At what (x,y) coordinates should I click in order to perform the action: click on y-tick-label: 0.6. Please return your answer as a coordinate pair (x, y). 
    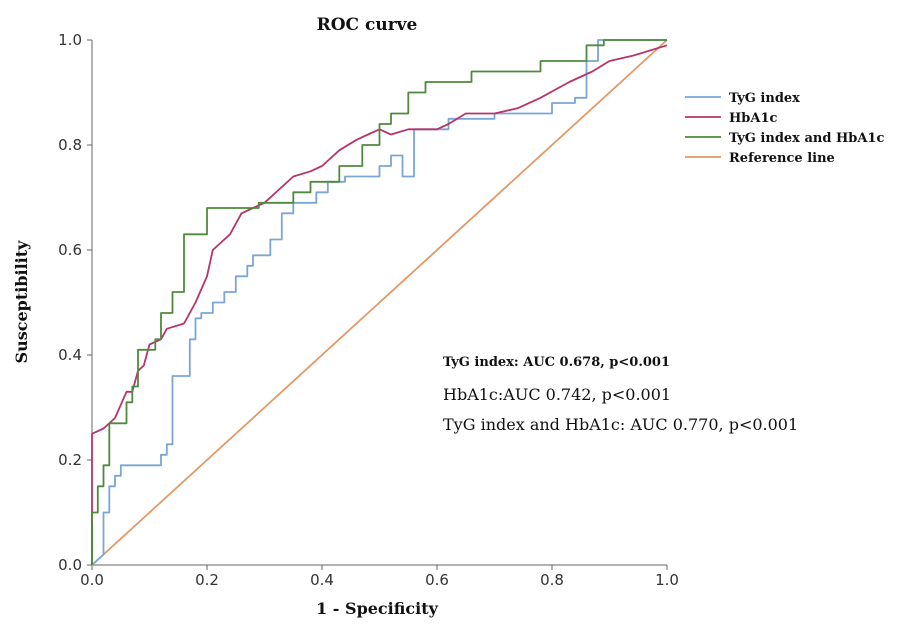
    Looking at the image, I should click on (70, 250).